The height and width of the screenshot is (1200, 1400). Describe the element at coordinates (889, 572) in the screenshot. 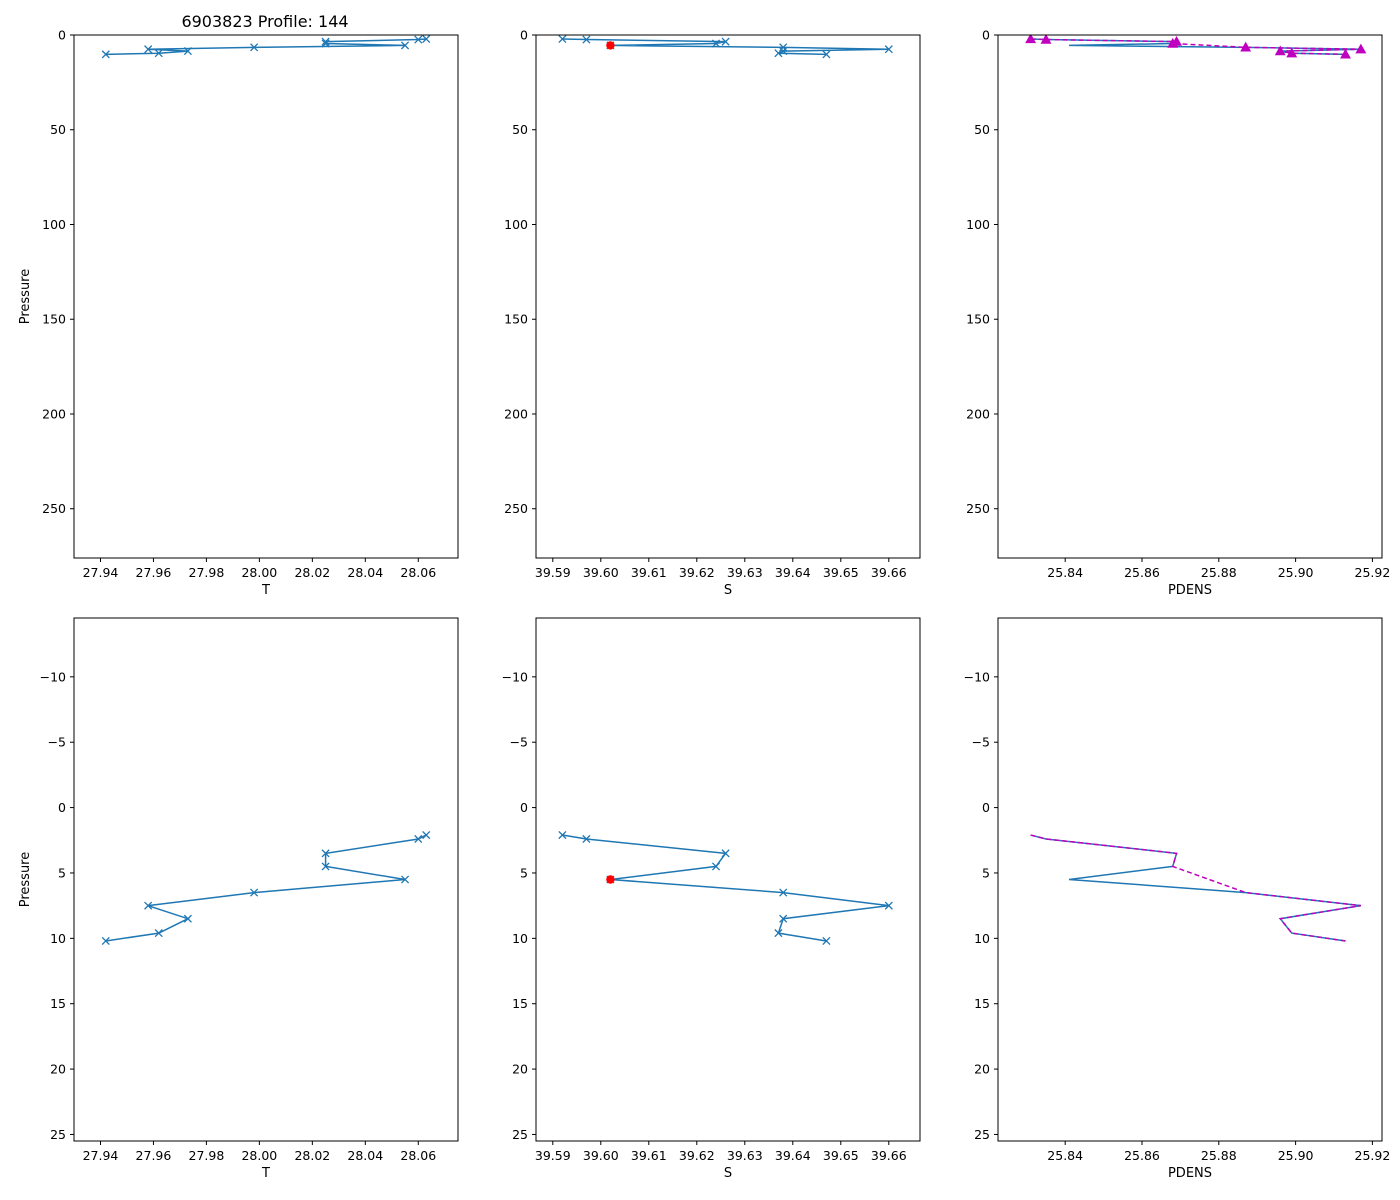

I see `x-tick-label: 39.66` at that location.